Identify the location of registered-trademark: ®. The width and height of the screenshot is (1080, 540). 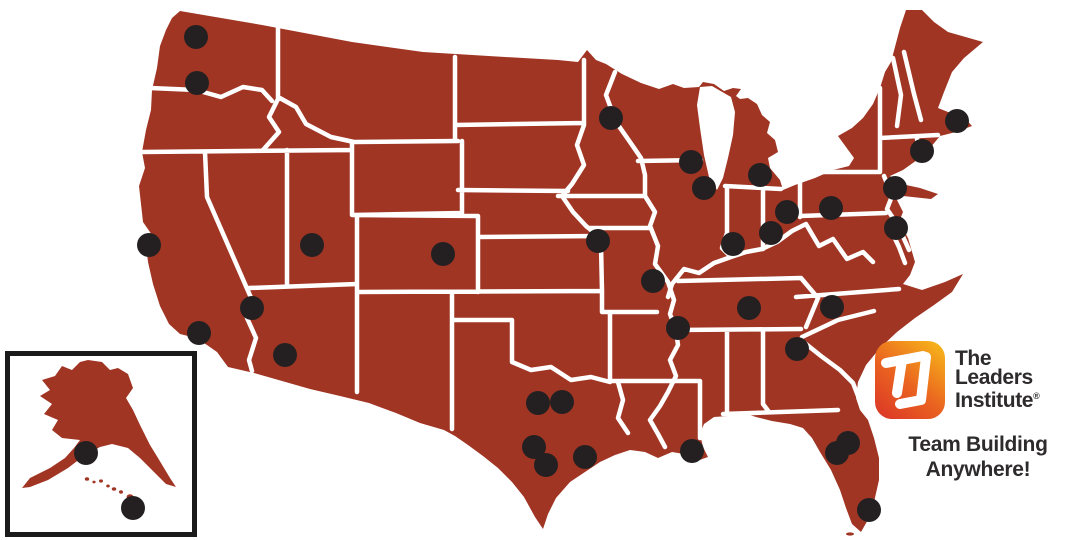
(1036, 396).